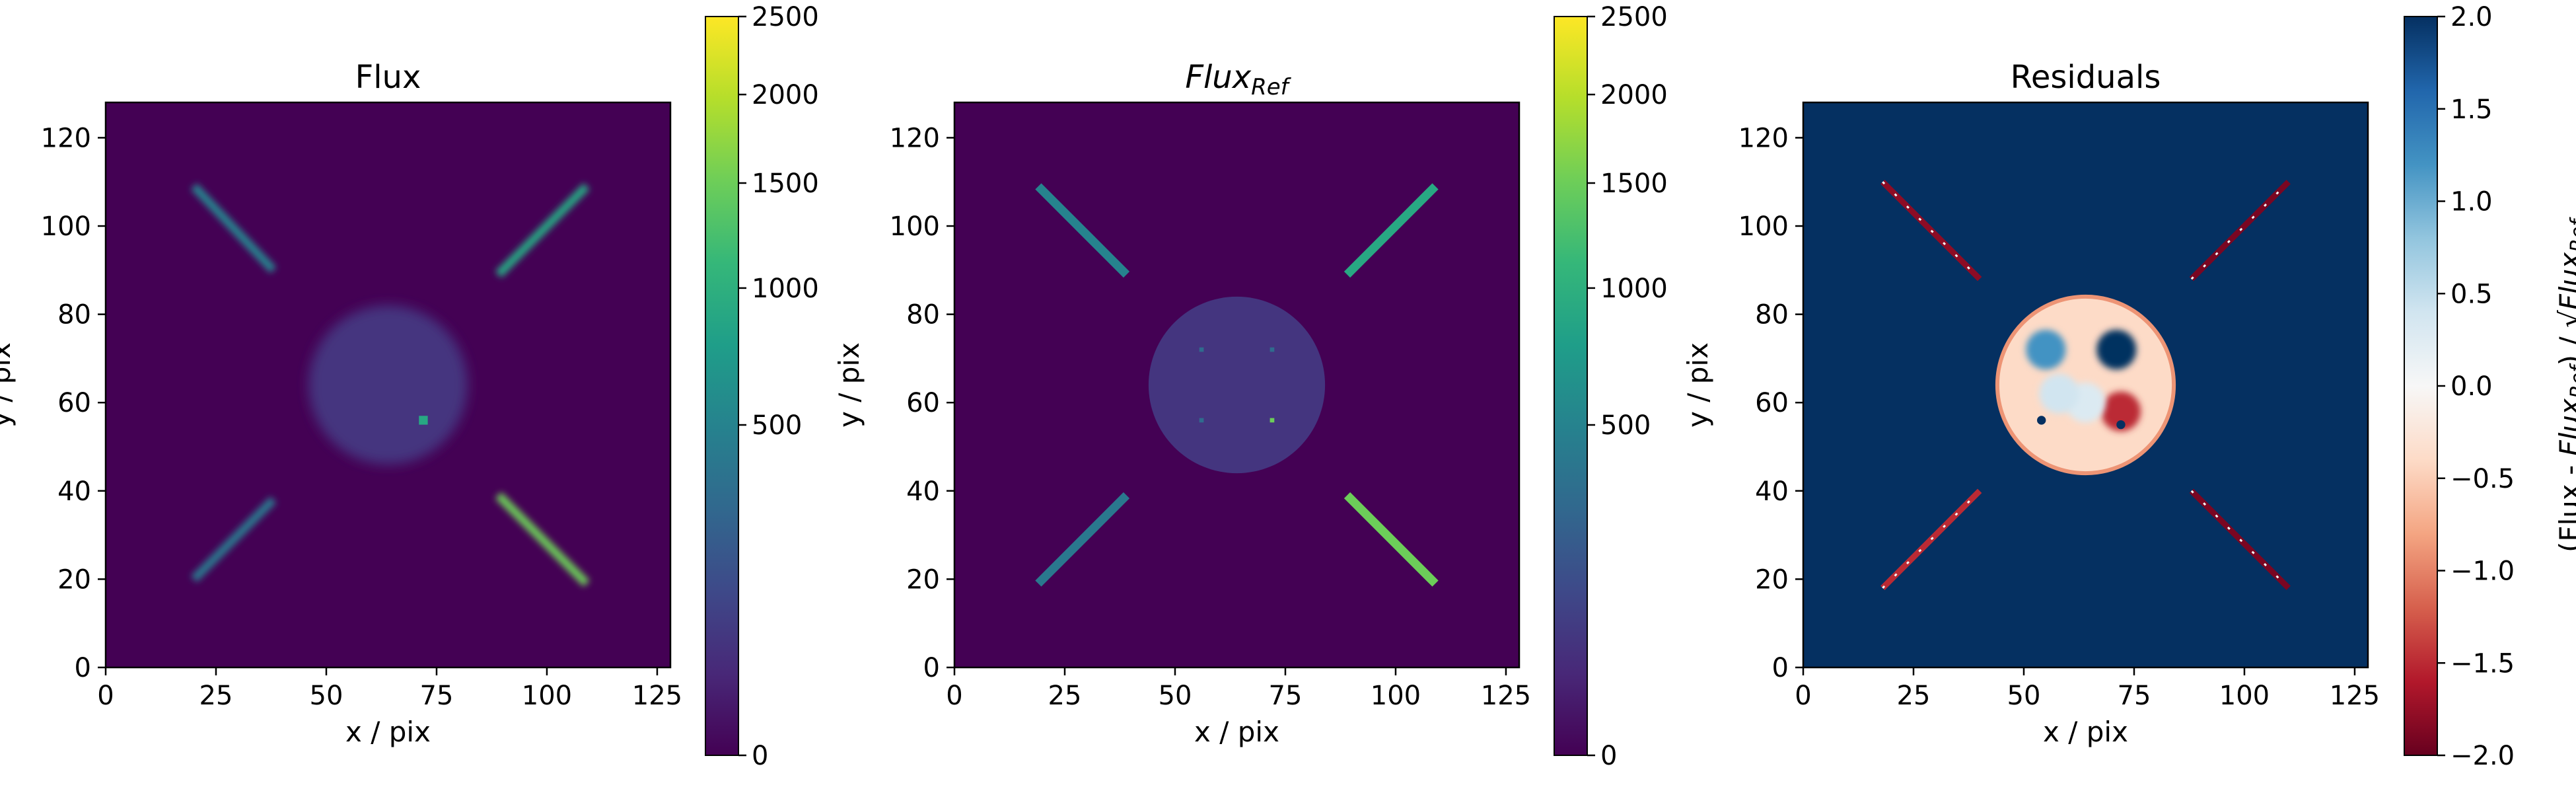 The height and width of the screenshot is (793, 2576). I want to click on panel-title: FluxRef, so click(1238, 80).